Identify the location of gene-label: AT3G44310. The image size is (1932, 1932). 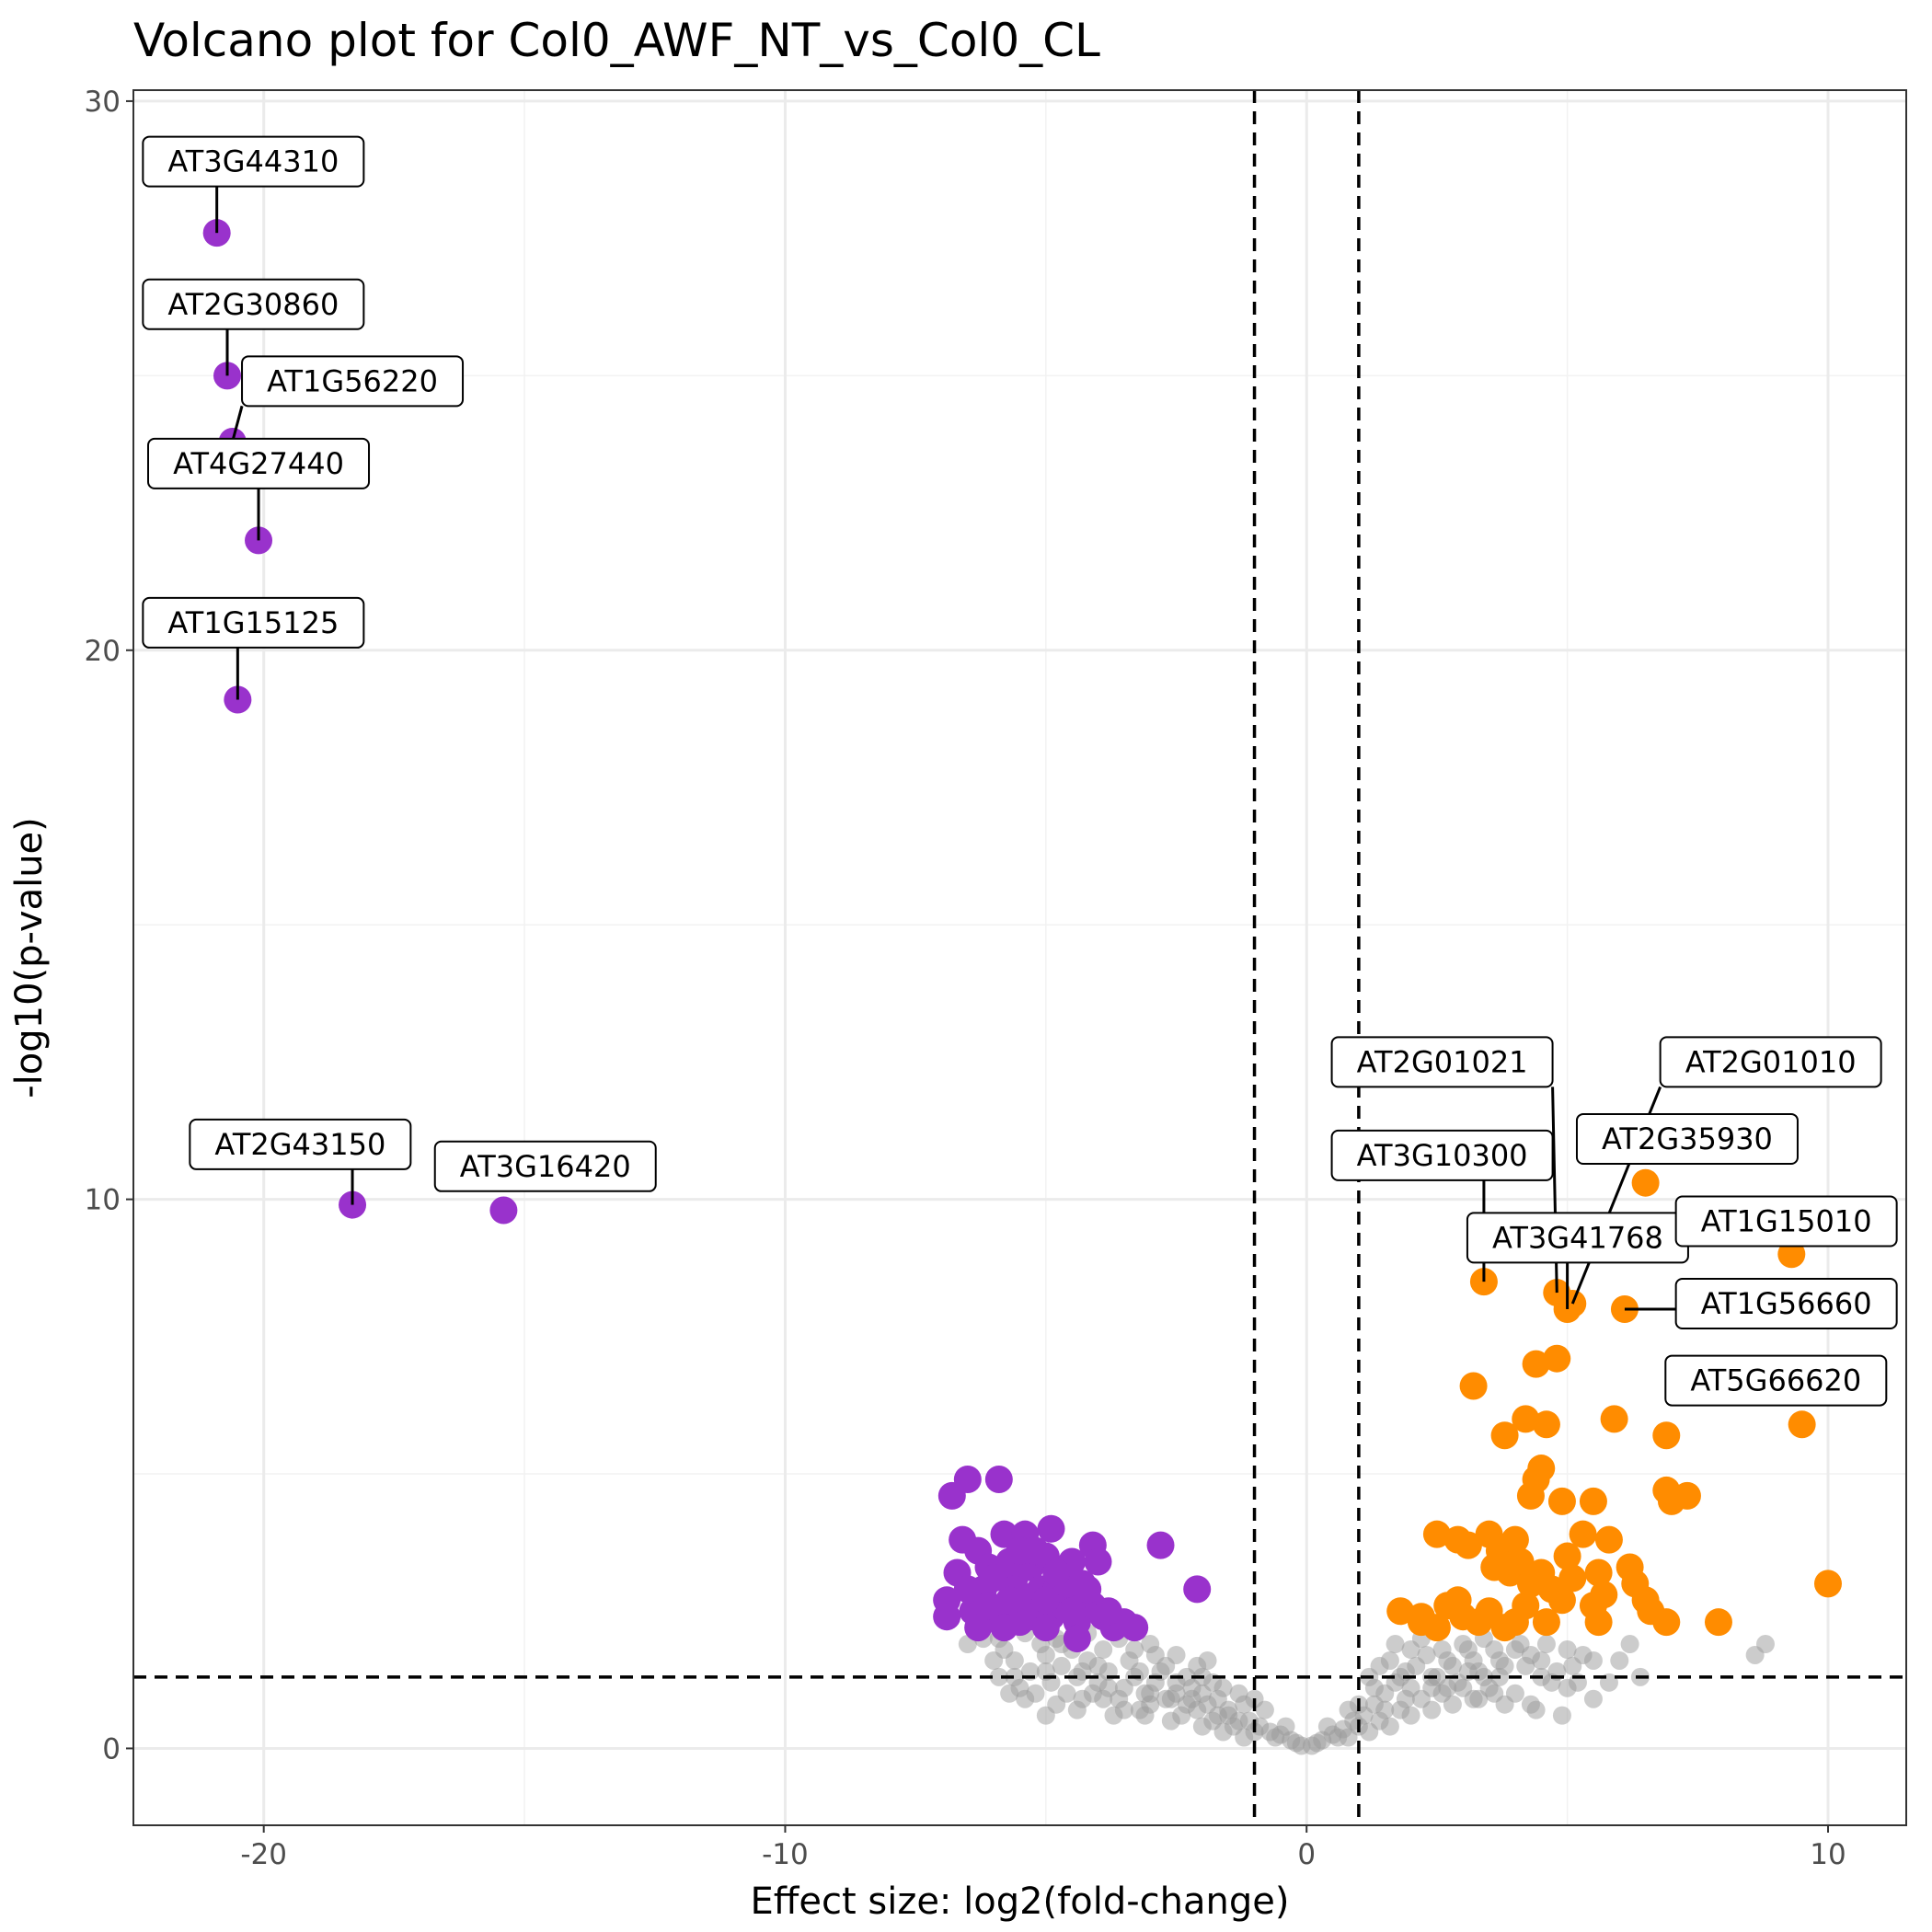
(253, 161).